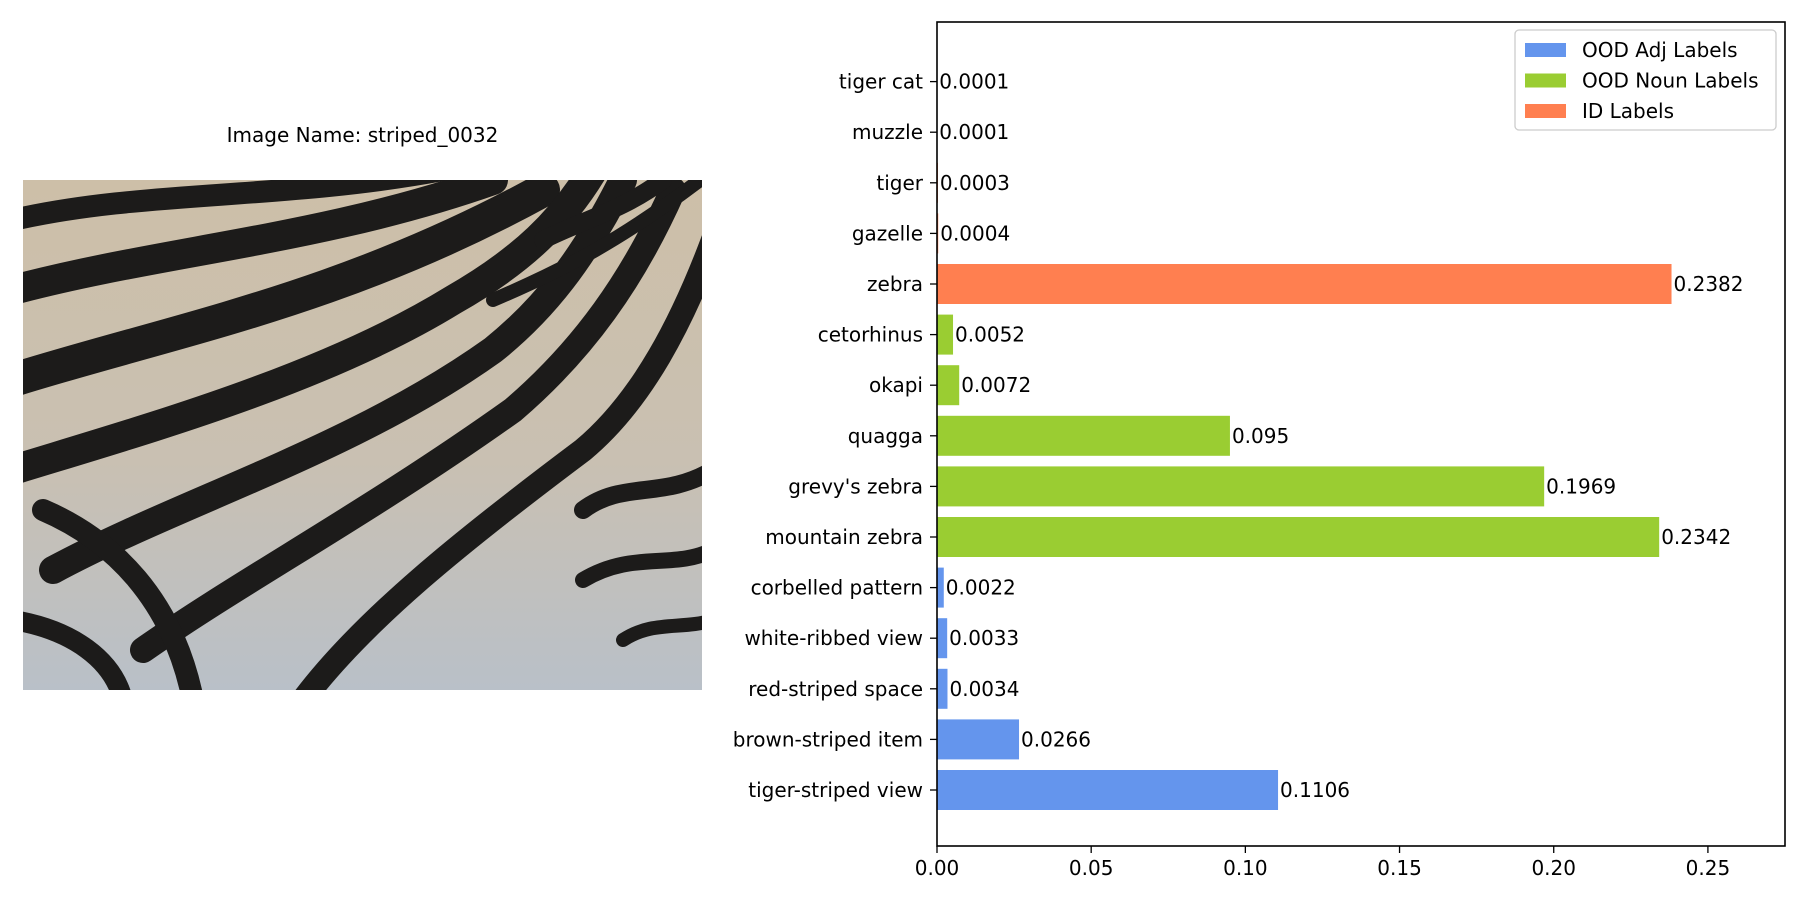 The width and height of the screenshot is (1800, 900). I want to click on legend-box, so click(1645, 80).